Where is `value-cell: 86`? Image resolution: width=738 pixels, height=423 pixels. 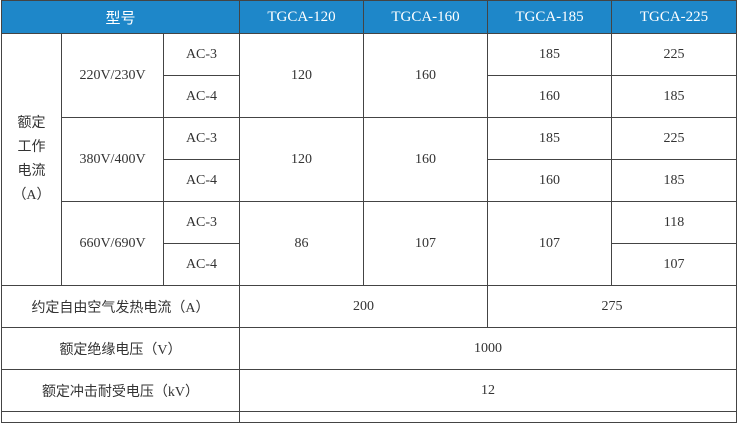
value-cell: 86 is located at coordinates (301, 243).